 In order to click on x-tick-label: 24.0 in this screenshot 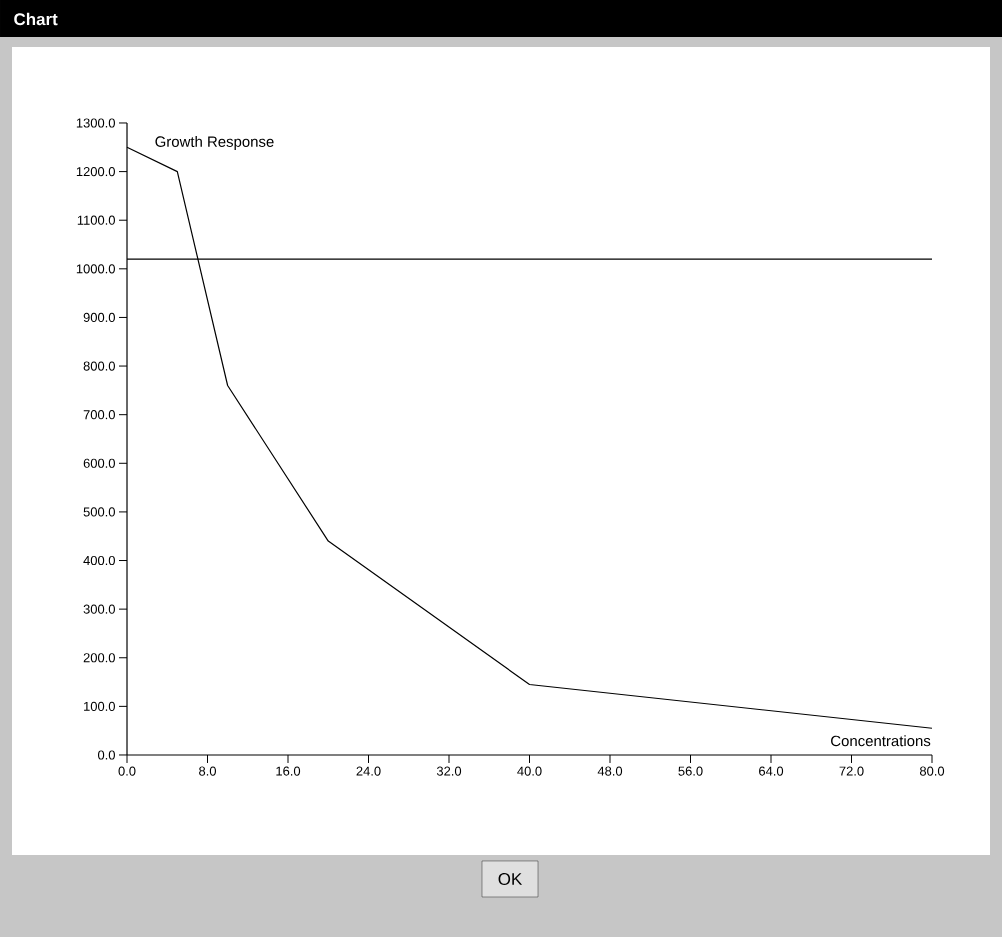, I will do `click(368, 771)`.